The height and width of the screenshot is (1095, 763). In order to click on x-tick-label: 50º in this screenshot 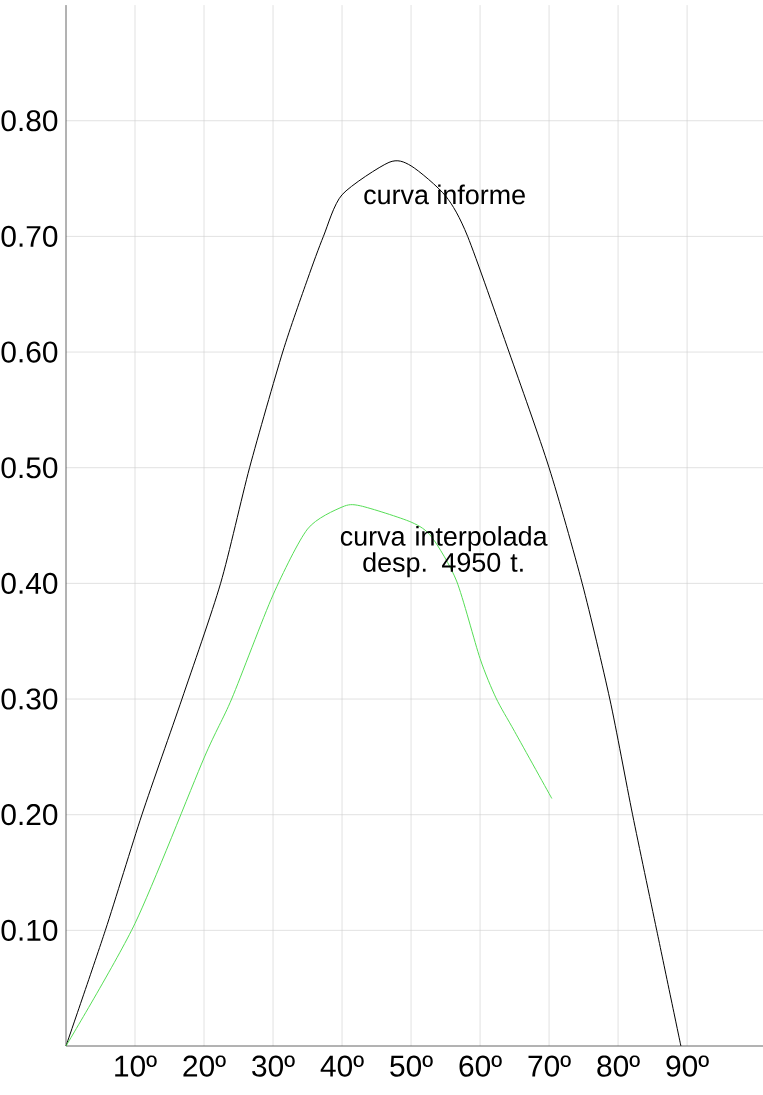, I will do `click(411, 1066)`.